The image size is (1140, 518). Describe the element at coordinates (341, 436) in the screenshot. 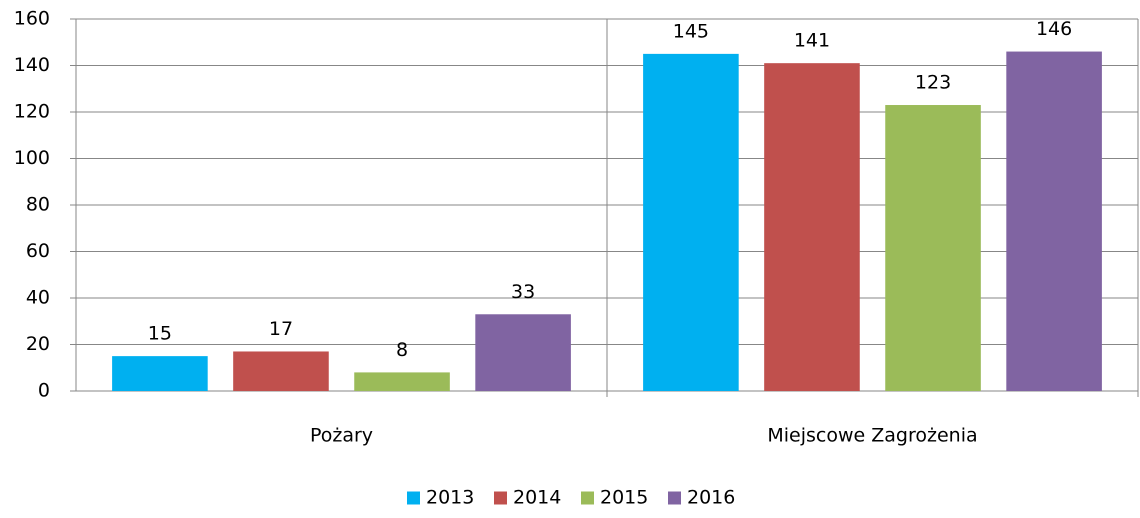

I see `x-tick-label: Pożary` at that location.